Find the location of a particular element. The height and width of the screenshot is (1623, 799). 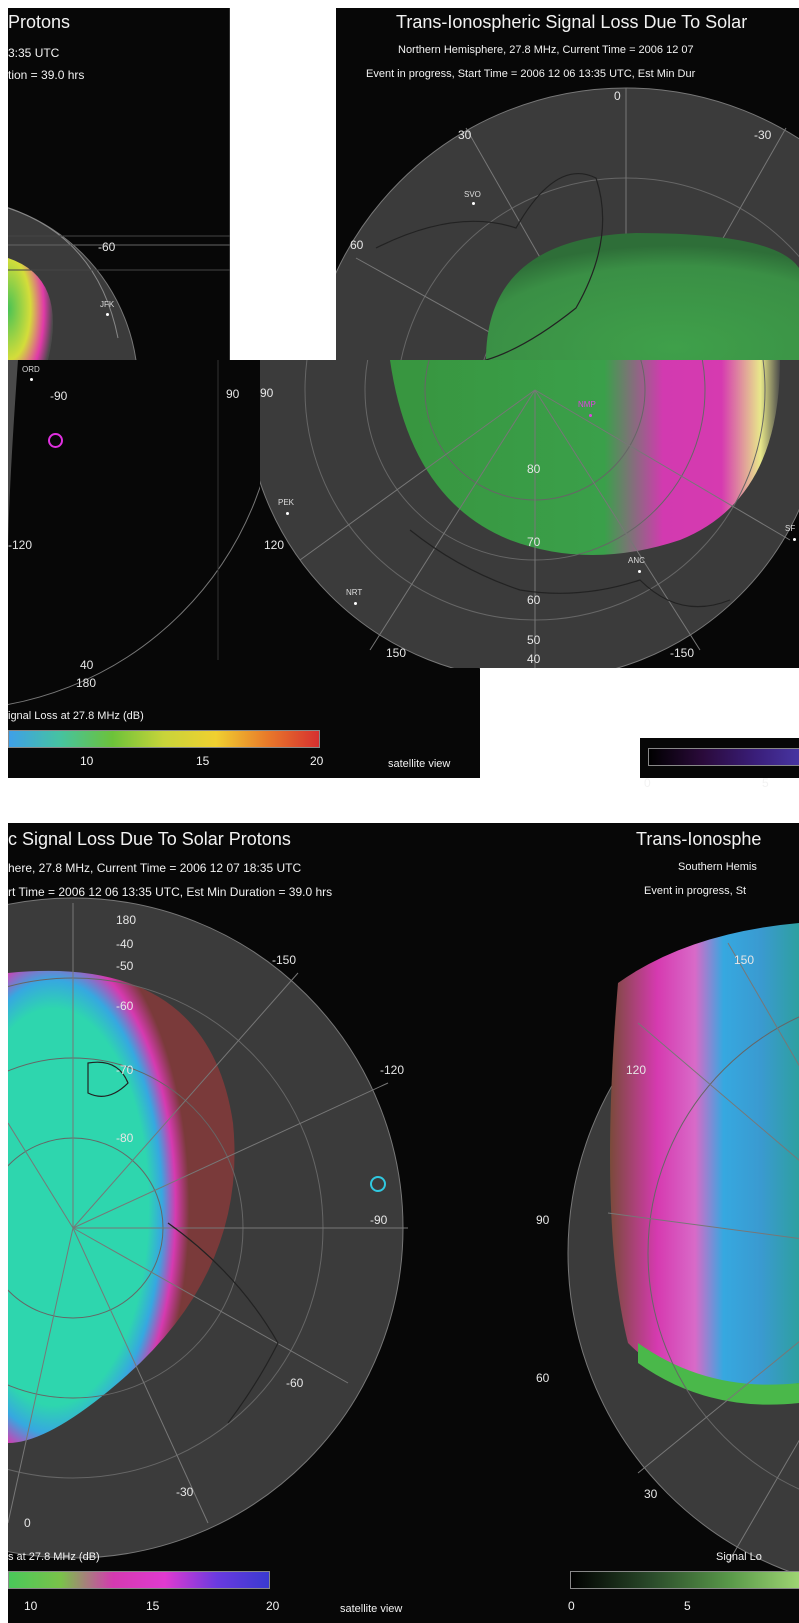

top-right-globe-lower is located at coordinates (529, 514).